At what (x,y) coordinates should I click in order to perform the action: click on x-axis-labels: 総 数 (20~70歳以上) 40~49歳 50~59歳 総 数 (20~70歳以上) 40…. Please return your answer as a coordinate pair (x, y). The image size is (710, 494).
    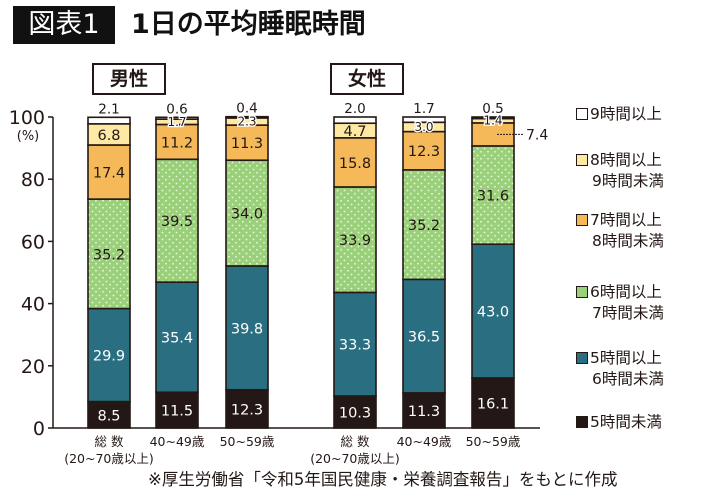
    Looking at the image, I should click on (292, 450).